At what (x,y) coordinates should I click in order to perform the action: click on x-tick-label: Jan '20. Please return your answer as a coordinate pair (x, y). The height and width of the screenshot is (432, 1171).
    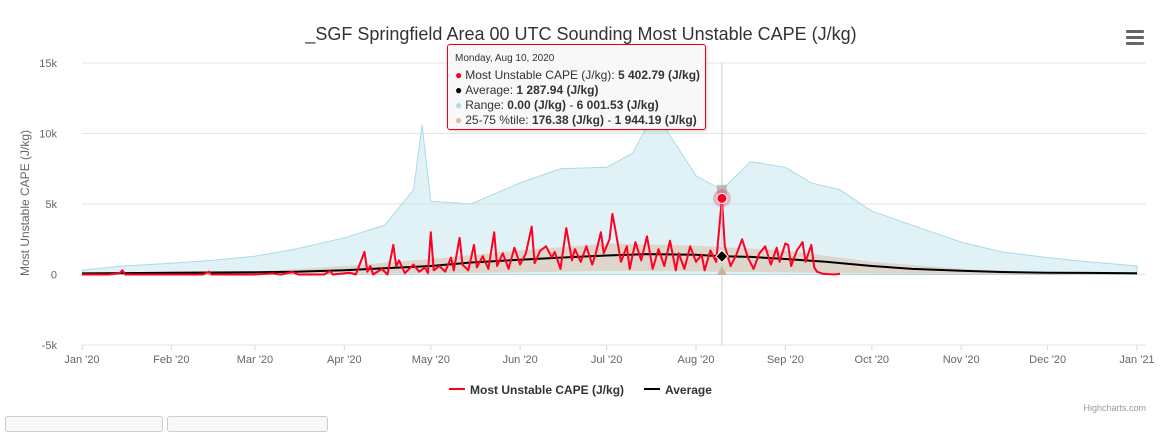
    Looking at the image, I should click on (81, 360).